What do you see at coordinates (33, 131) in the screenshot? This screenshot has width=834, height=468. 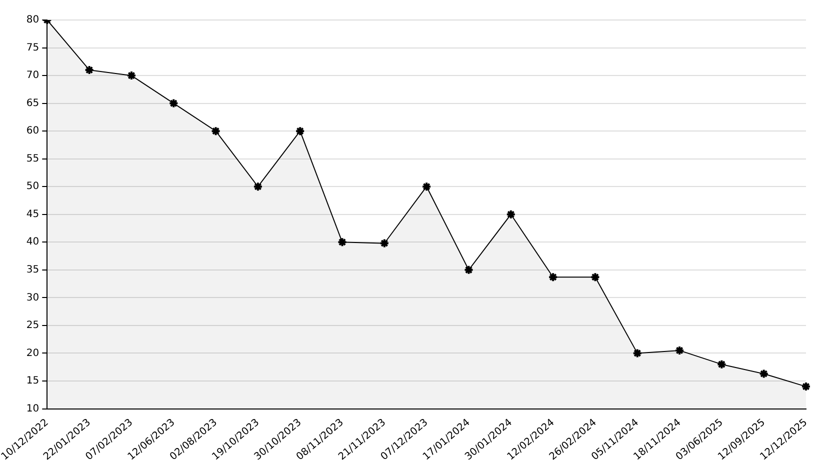 I see `y-tick-label: 60` at bounding box center [33, 131].